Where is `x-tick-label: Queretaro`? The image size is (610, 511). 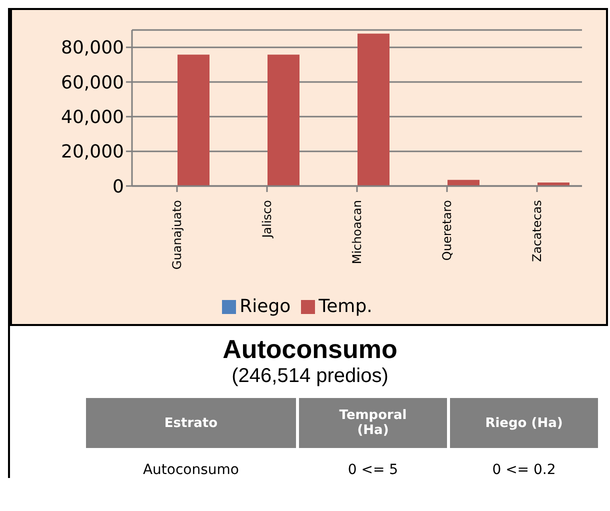 x-tick-label: Queretaro is located at coordinates (447, 230).